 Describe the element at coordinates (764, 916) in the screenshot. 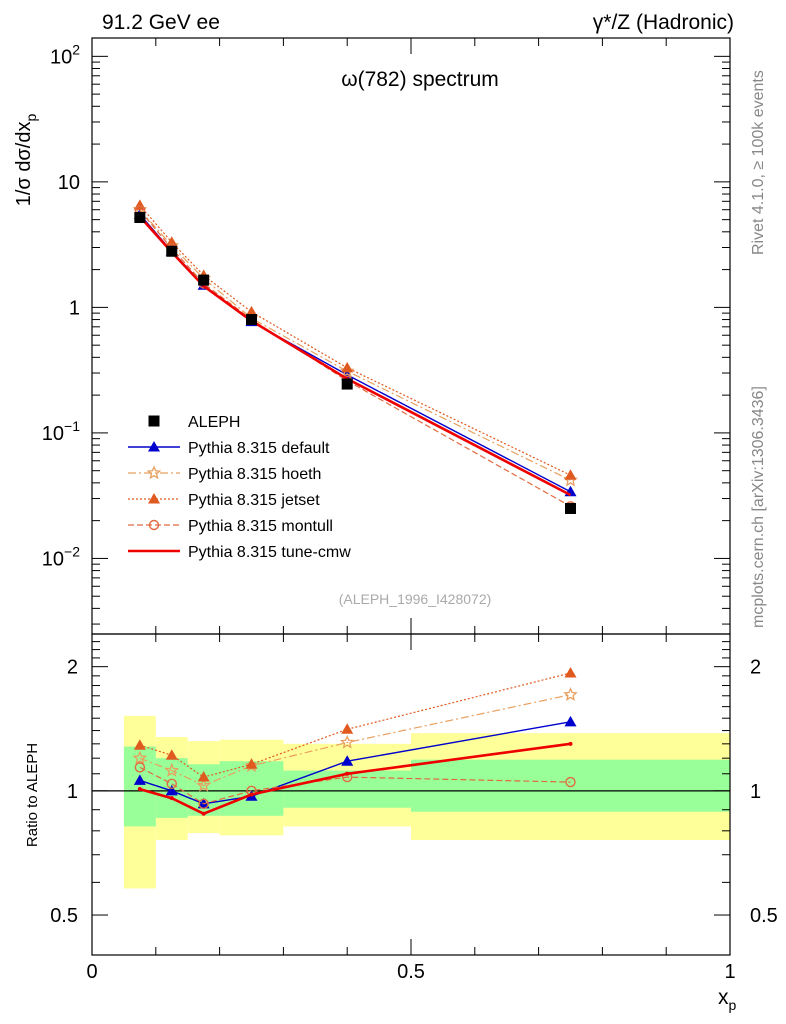

I see `ratio-y-tick-label-right: 0.5` at that location.